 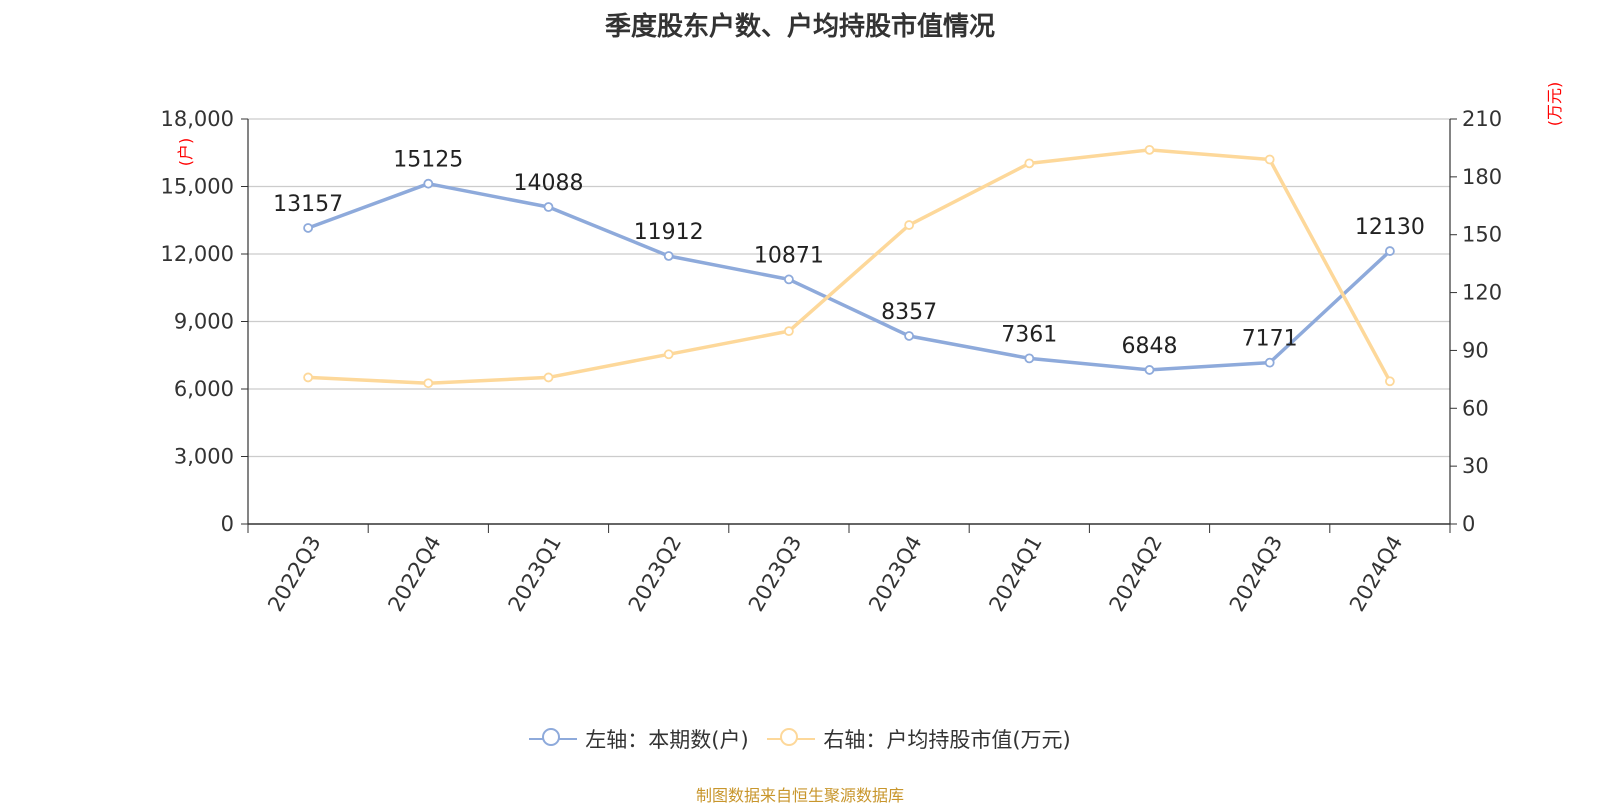 I want to click on left-tick-label: 0, so click(x=227, y=524).